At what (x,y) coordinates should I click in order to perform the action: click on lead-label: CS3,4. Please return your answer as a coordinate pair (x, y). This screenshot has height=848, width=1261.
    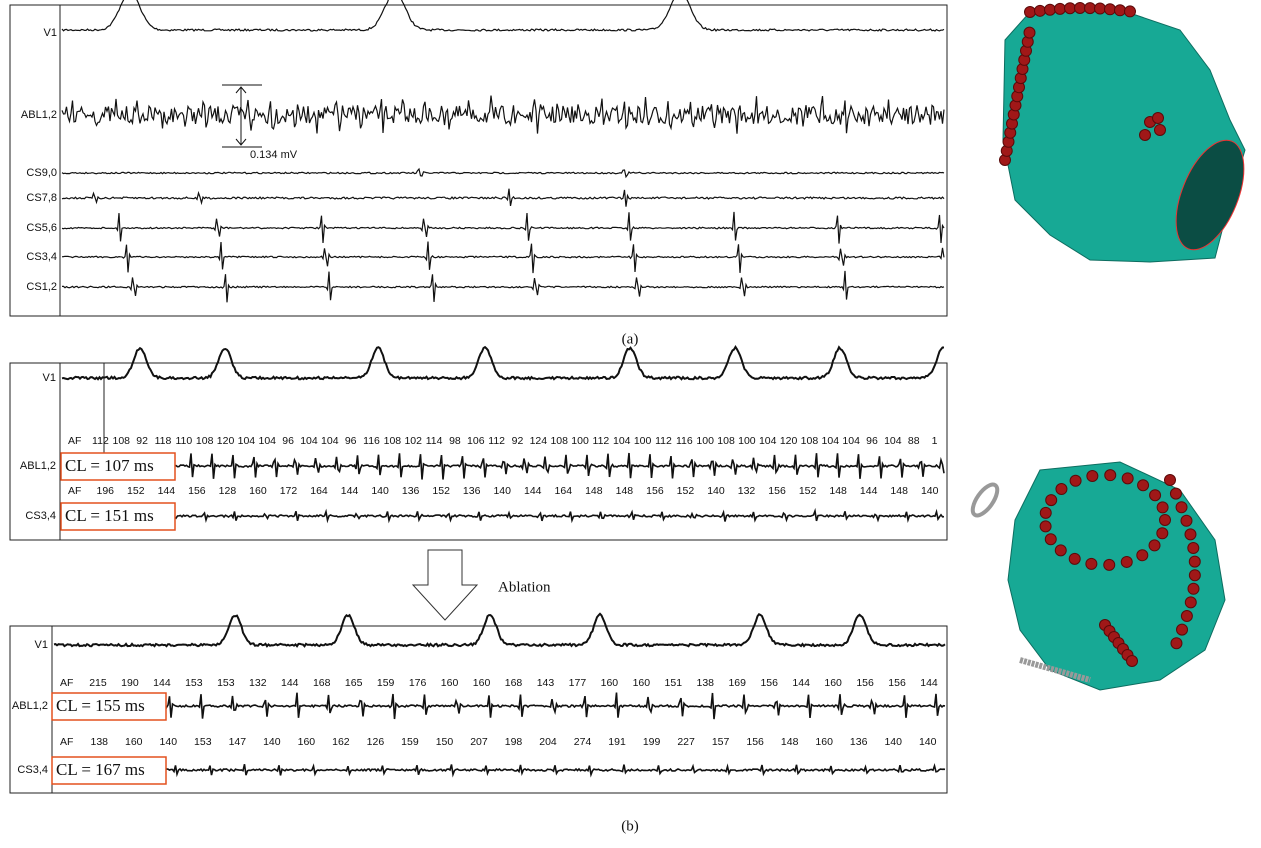
    Looking at the image, I should click on (40, 516).